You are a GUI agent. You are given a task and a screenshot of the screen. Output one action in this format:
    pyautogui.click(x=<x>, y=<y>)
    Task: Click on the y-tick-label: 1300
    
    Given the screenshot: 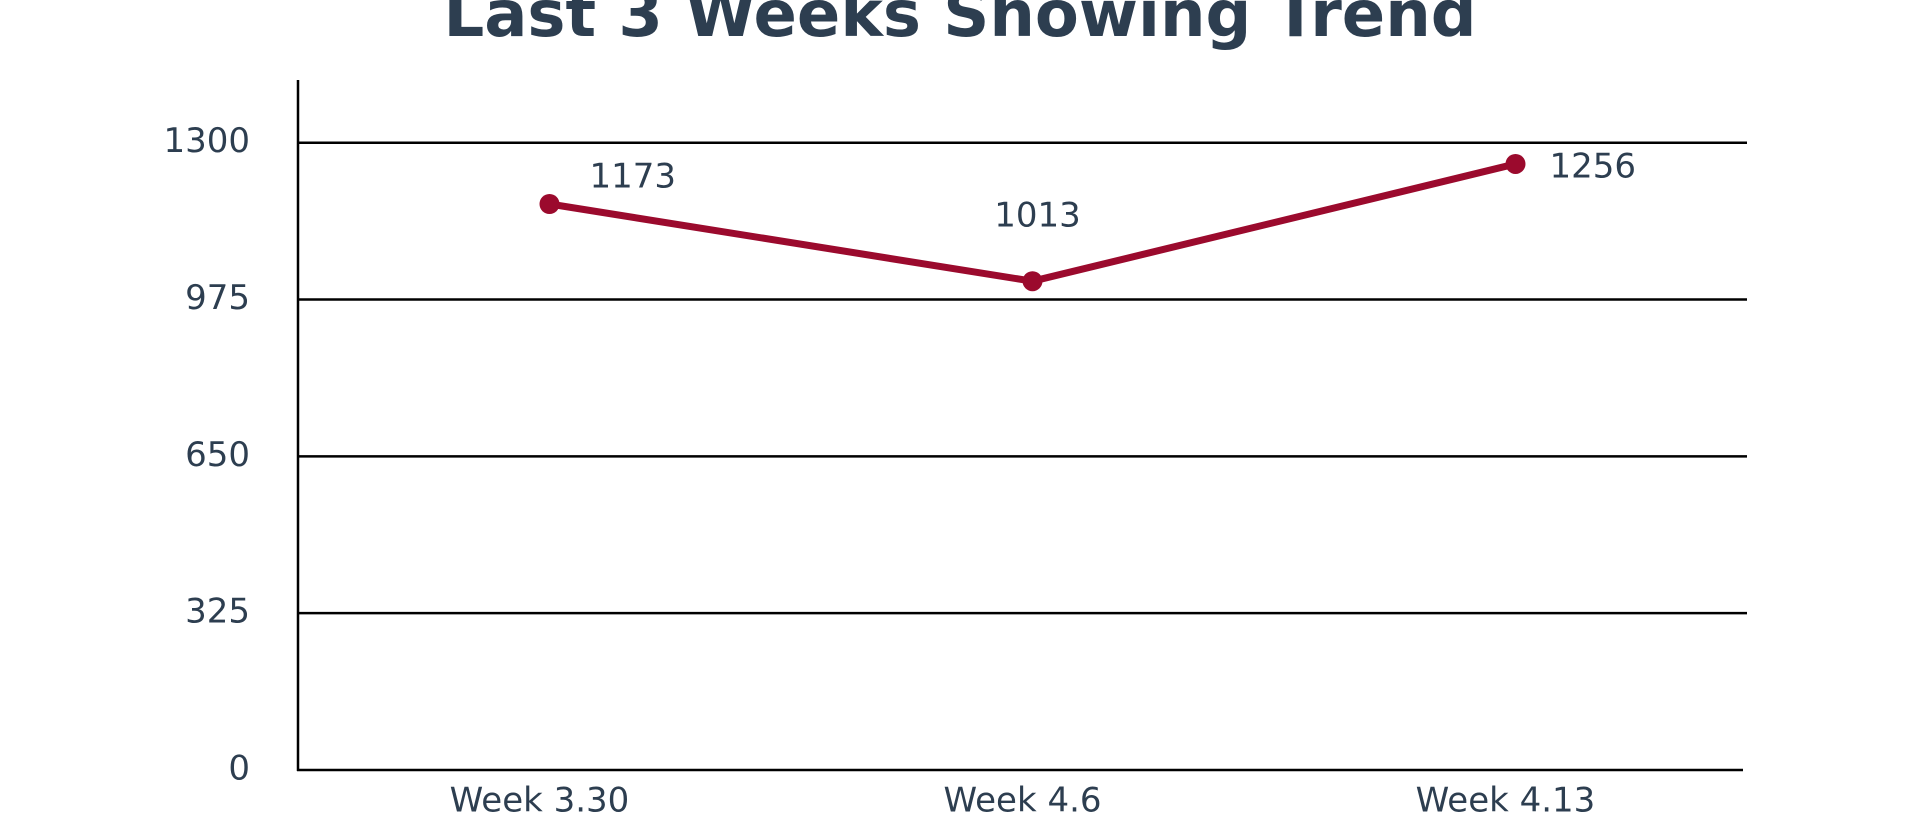 What is the action you would take?
    pyautogui.click(x=206, y=141)
    